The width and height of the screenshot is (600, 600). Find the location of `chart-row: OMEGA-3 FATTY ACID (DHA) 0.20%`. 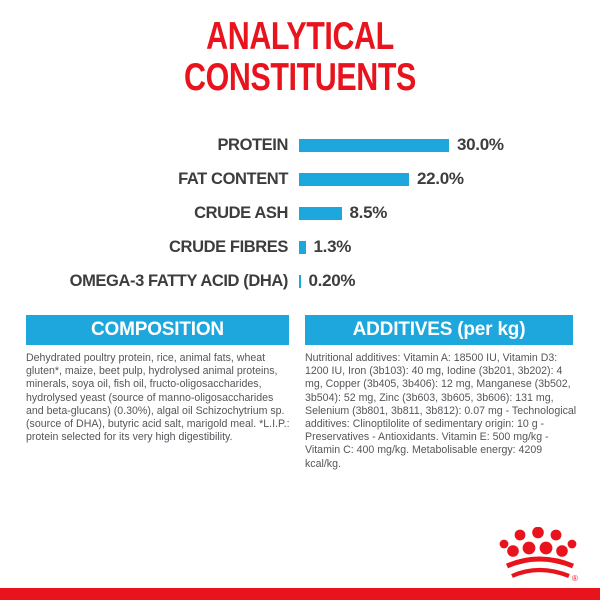

chart-row: OMEGA-3 FATTY ACID (DHA) 0.20% is located at coordinates (300, 281).